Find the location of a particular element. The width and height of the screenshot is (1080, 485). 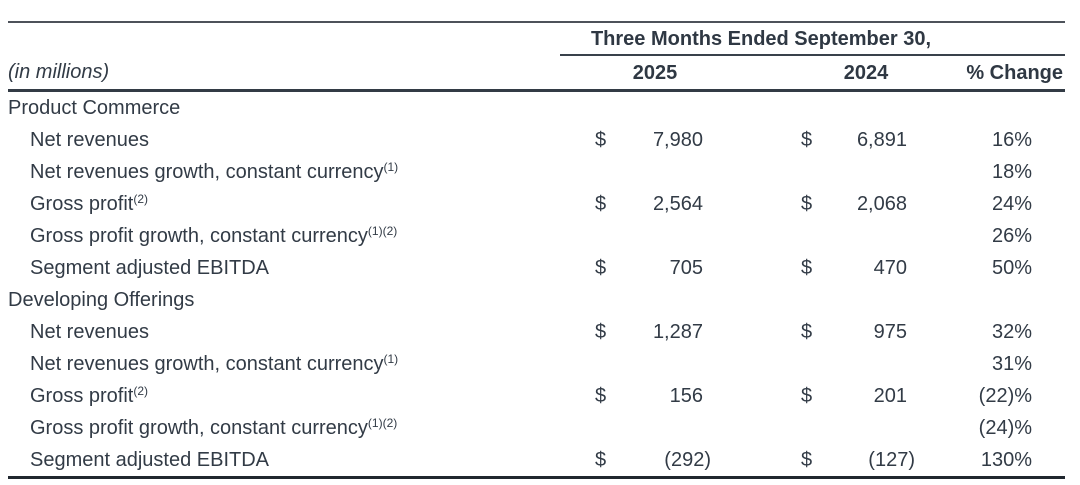

value-percent-change: 24% is located at coordinates (1012, 204).